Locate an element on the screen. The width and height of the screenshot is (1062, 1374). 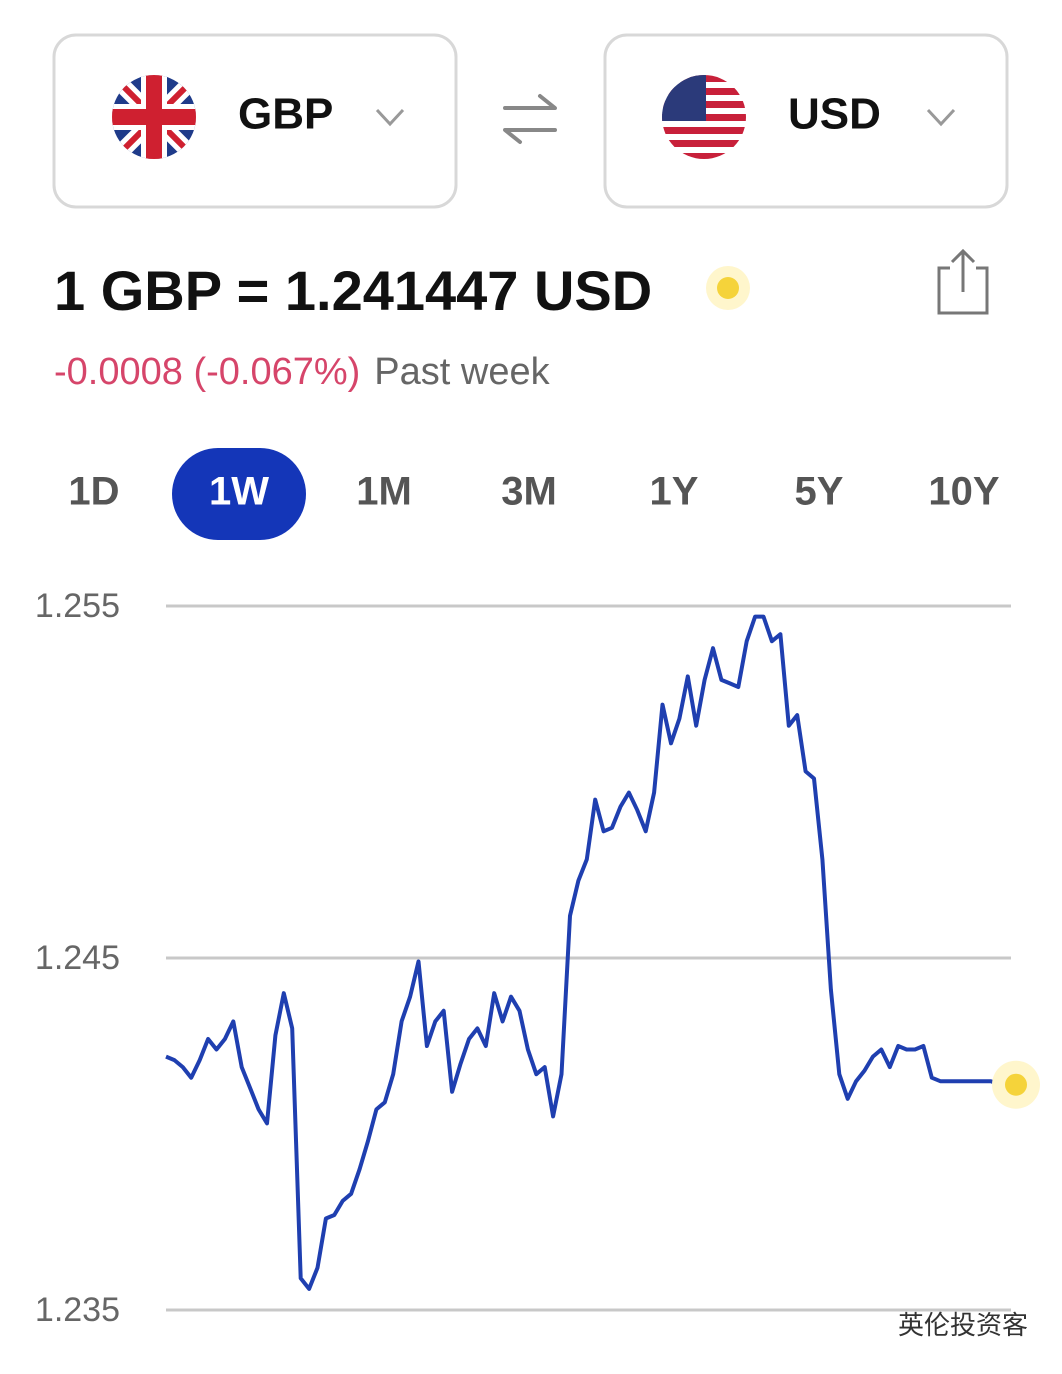
range-tab: 1M is located at coordinates (384, 492).